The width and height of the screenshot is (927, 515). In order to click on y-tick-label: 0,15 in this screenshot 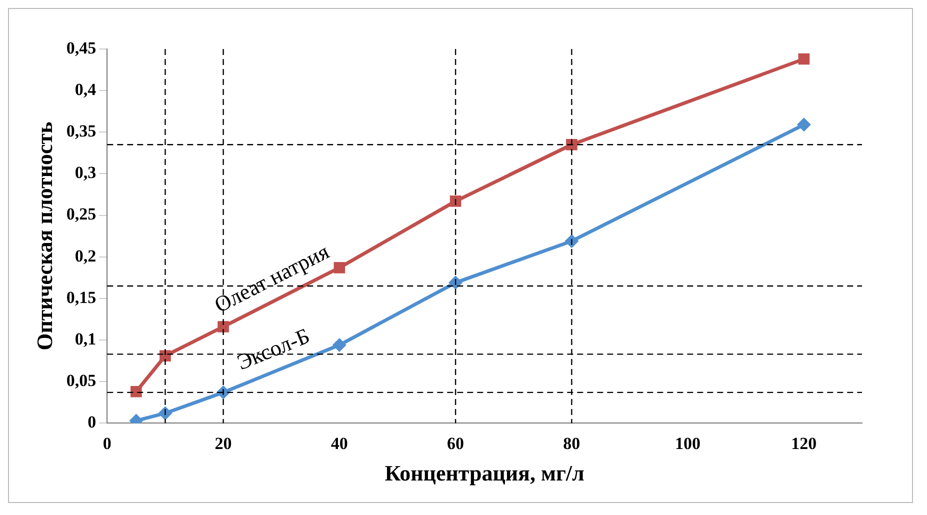, I will do `click(81, 297)`.